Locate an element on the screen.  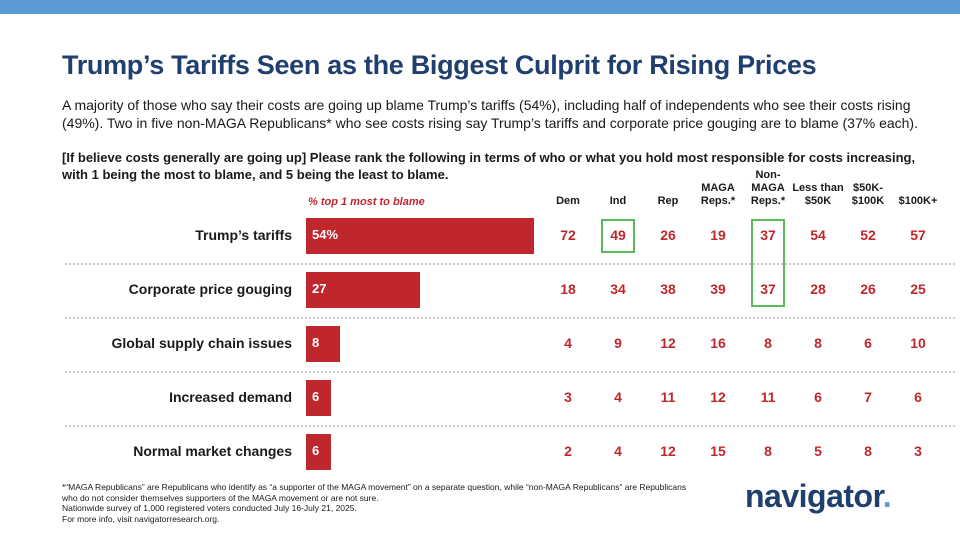
column-header-maga-reps: MAGA Reps.* is located at coordinates (718, 195).